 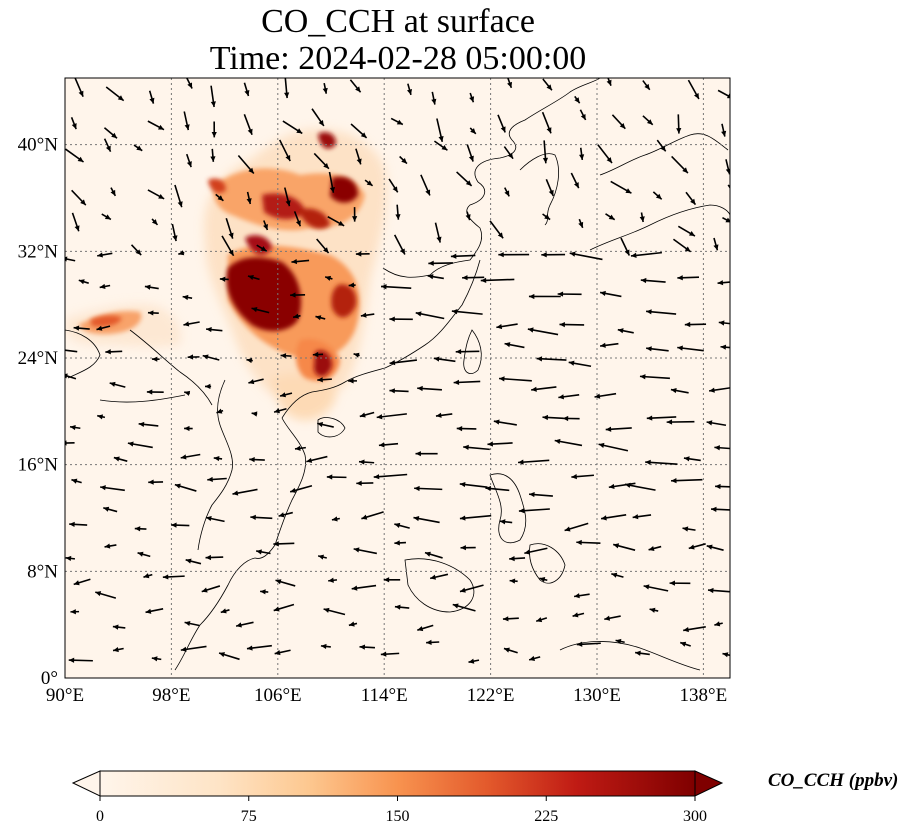 I want to click on lat-tick-label: 8°N, so click(x=42, y=571).